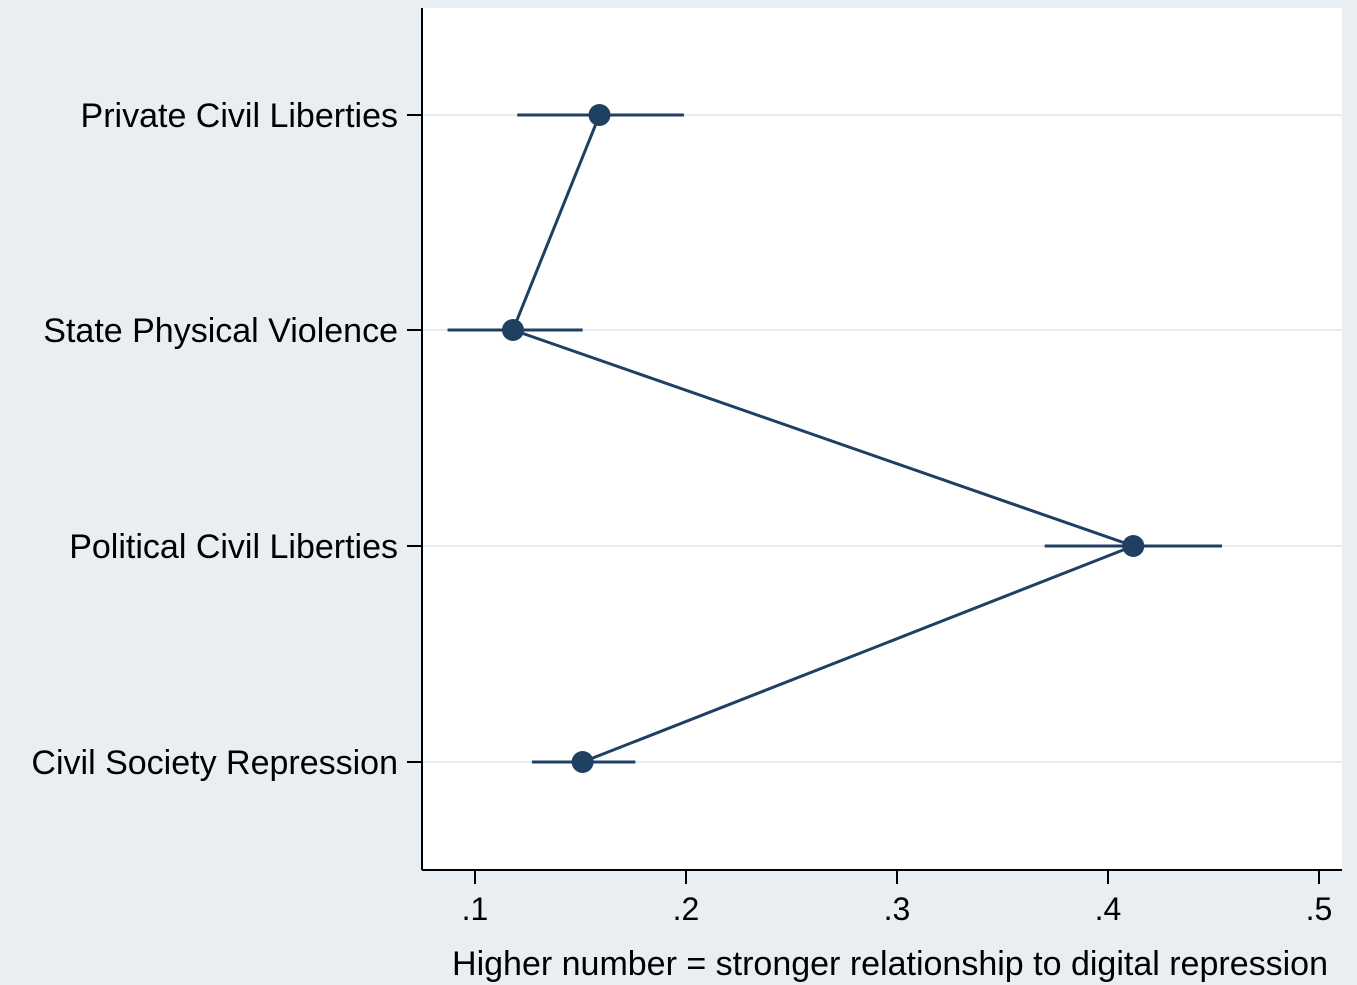  Describe the element at coordinates (233, 547) in the screenshot. I see `category-label: Political Civil Liberties` at that location.